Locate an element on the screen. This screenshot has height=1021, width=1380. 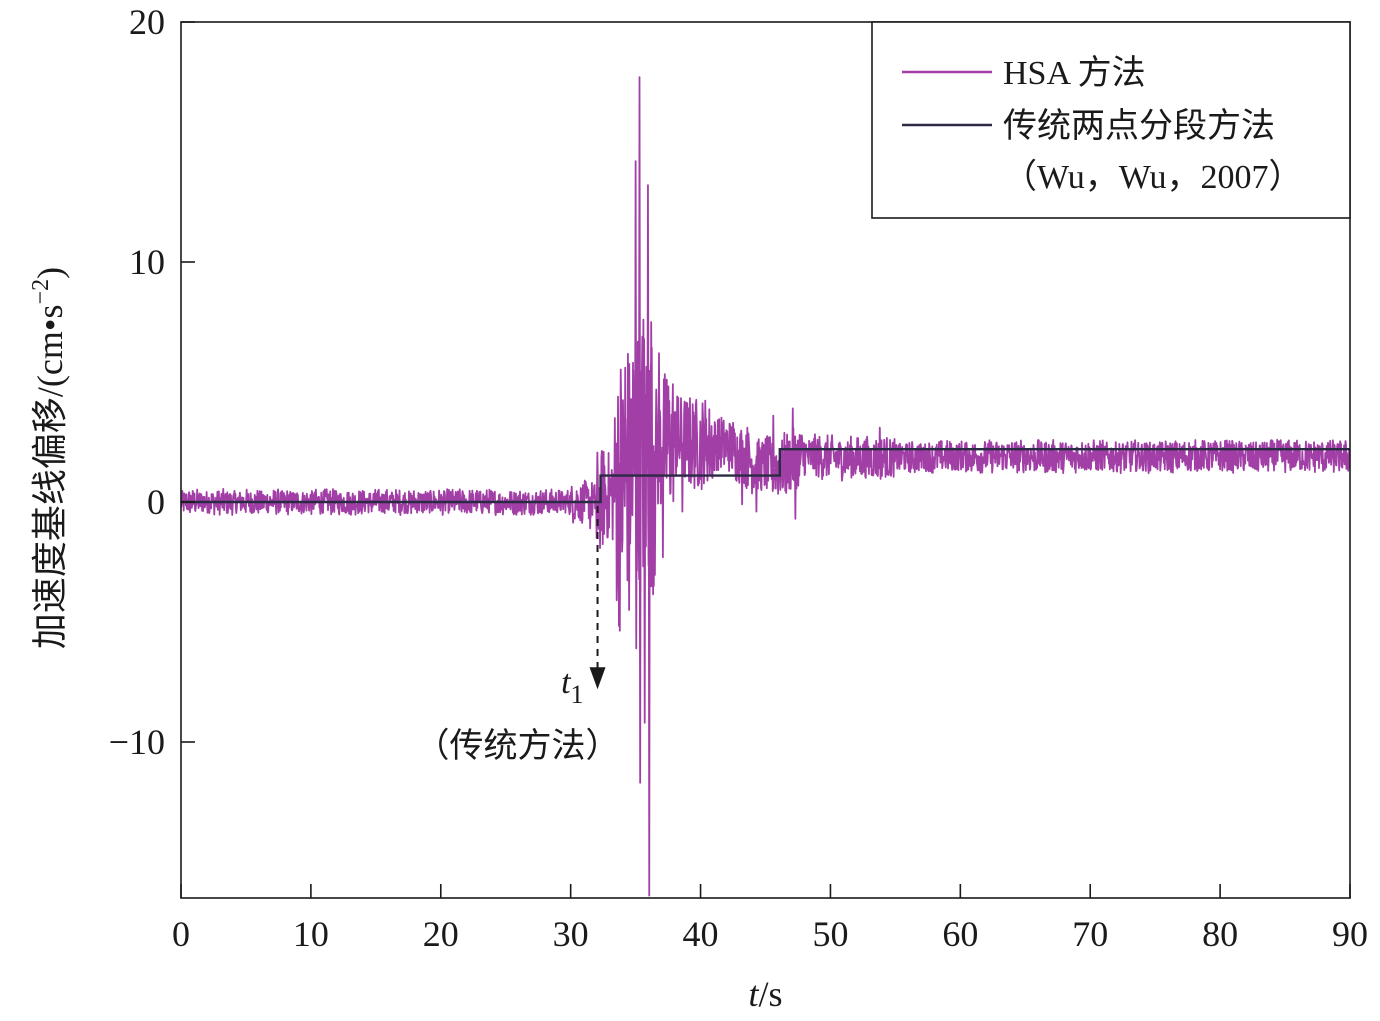
legend-label-hsa: HSA 方法 is located at coordinates (1074, 73).